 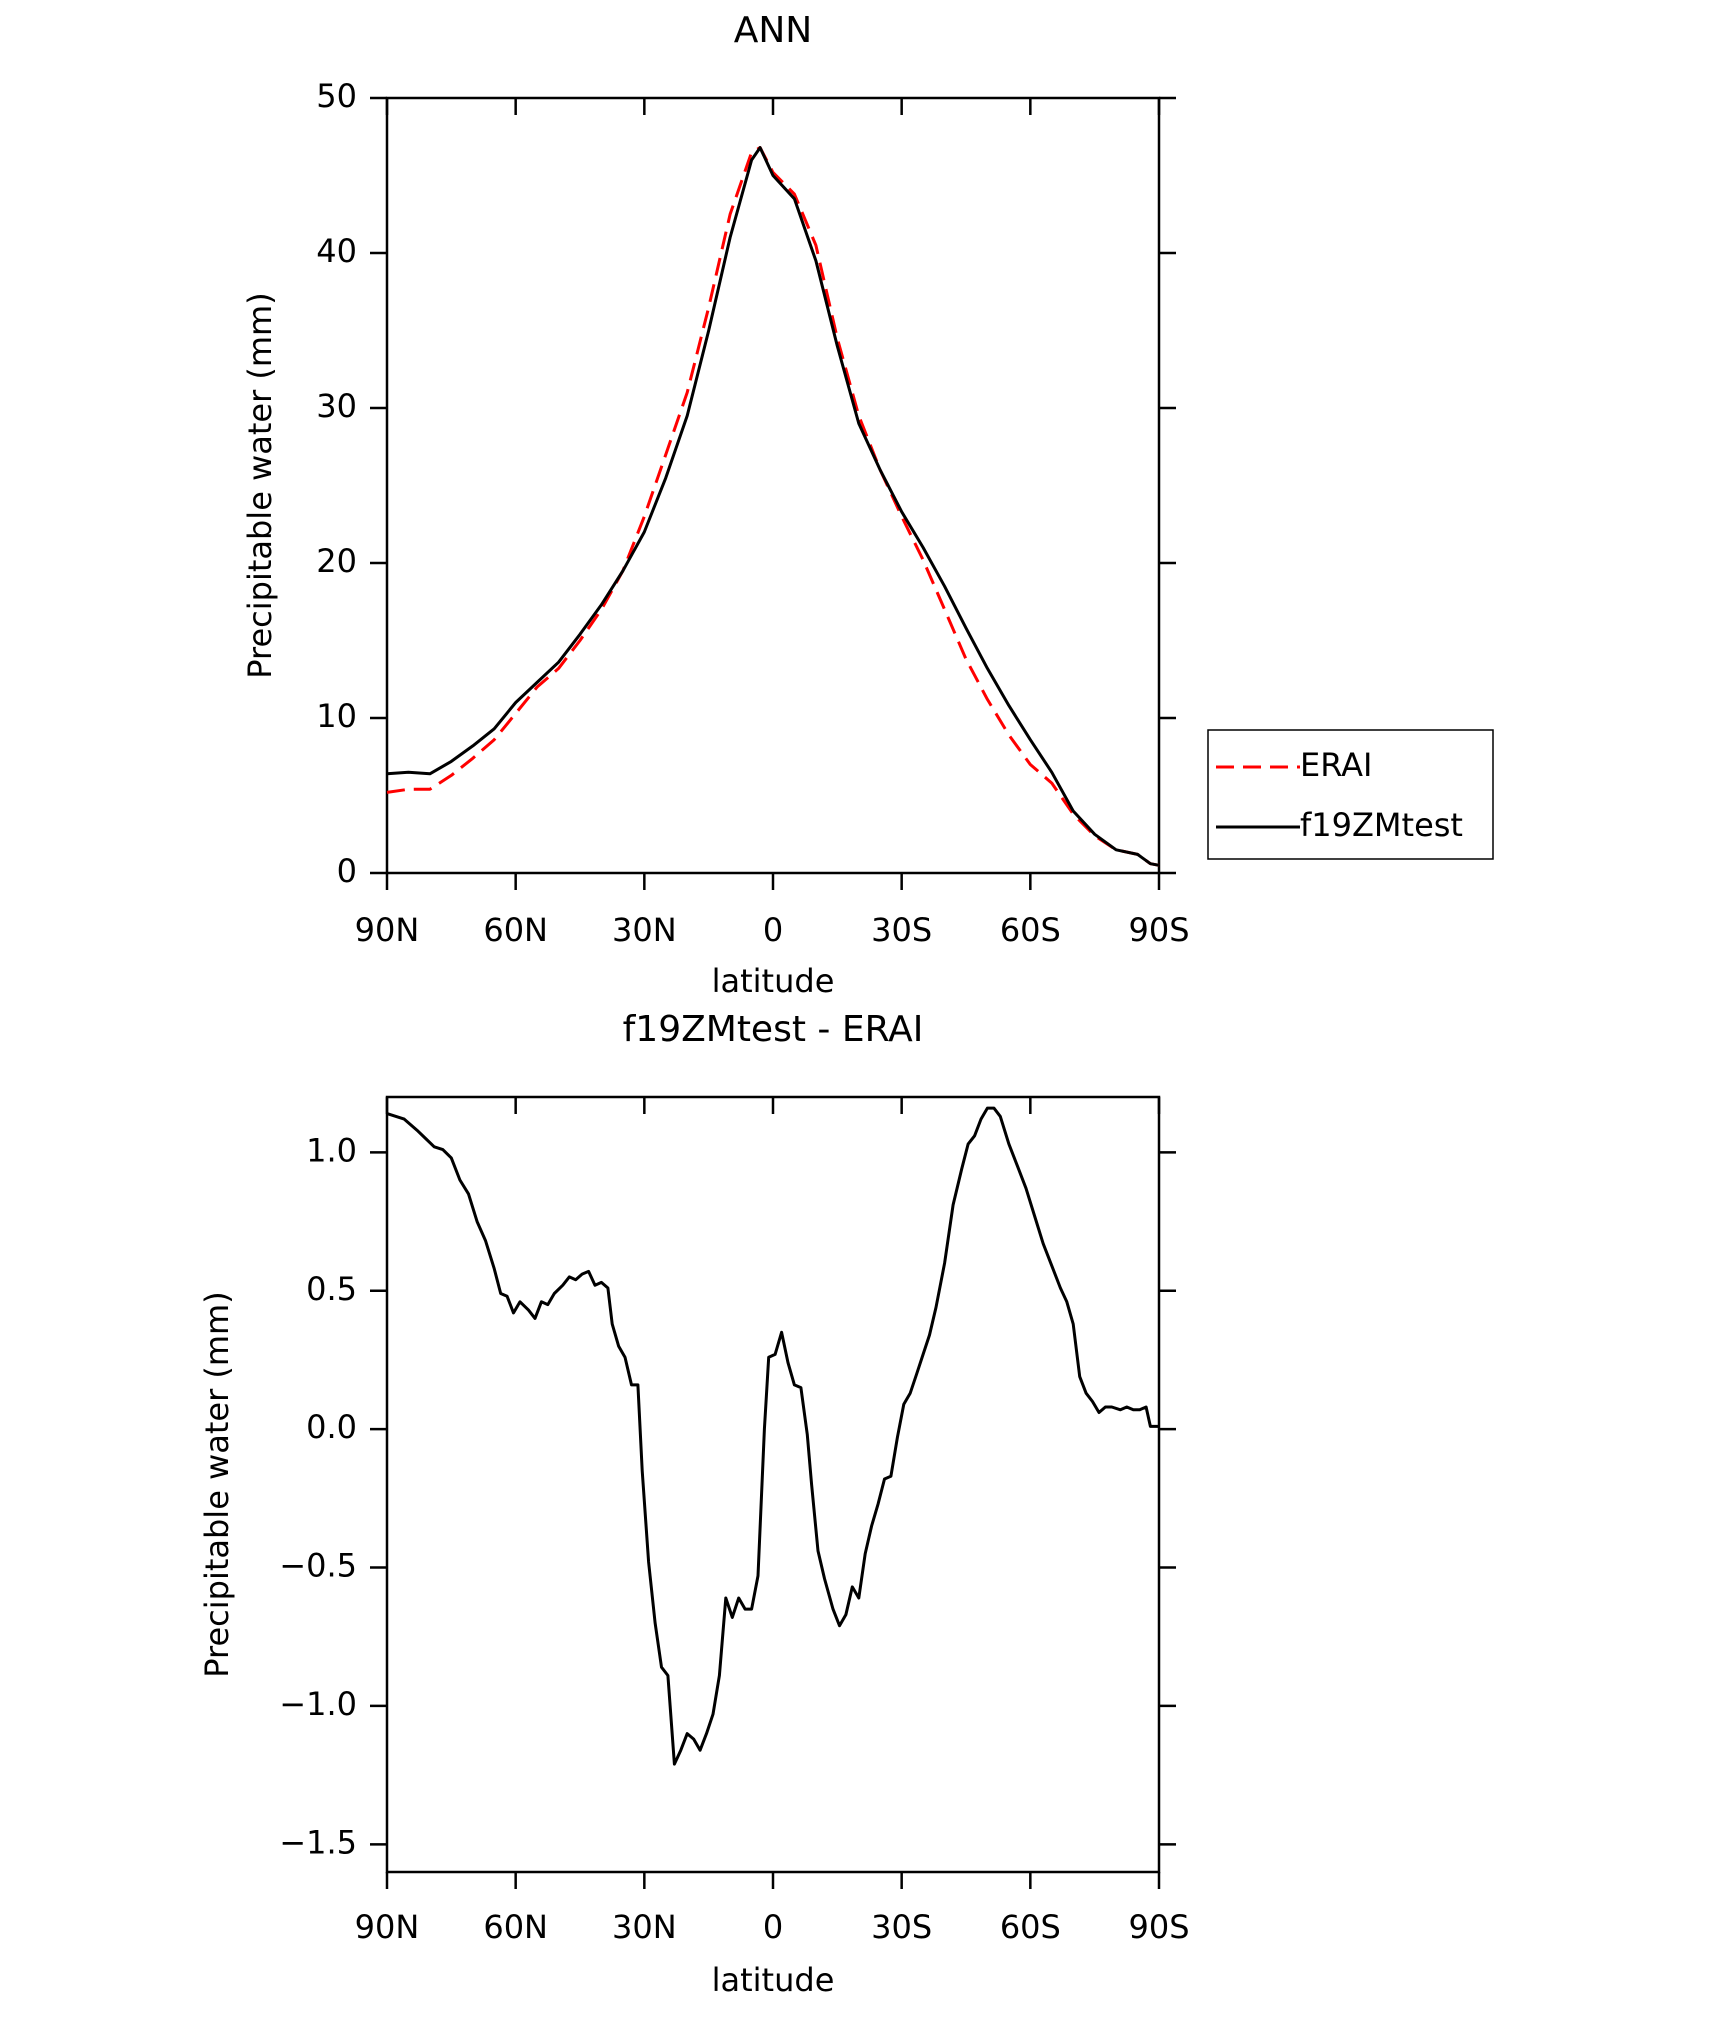 I want to click on legend-box, so click(x=1350, y=794).